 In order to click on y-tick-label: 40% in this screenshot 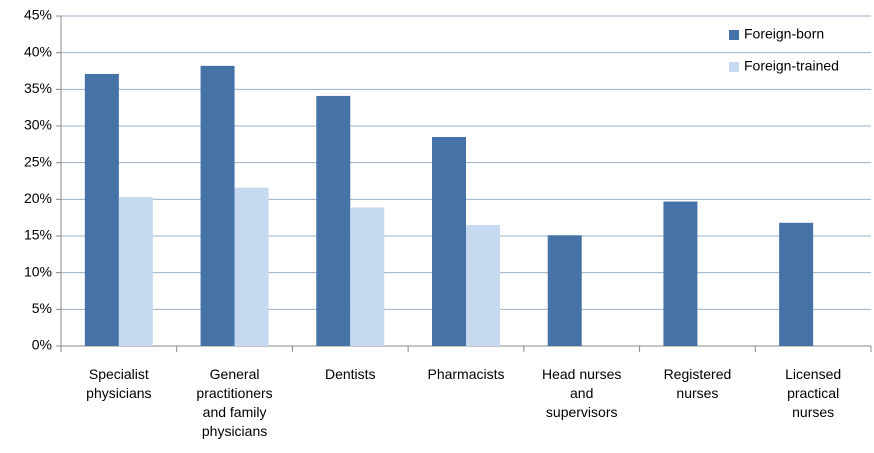, I will do `click(38, 51)`.